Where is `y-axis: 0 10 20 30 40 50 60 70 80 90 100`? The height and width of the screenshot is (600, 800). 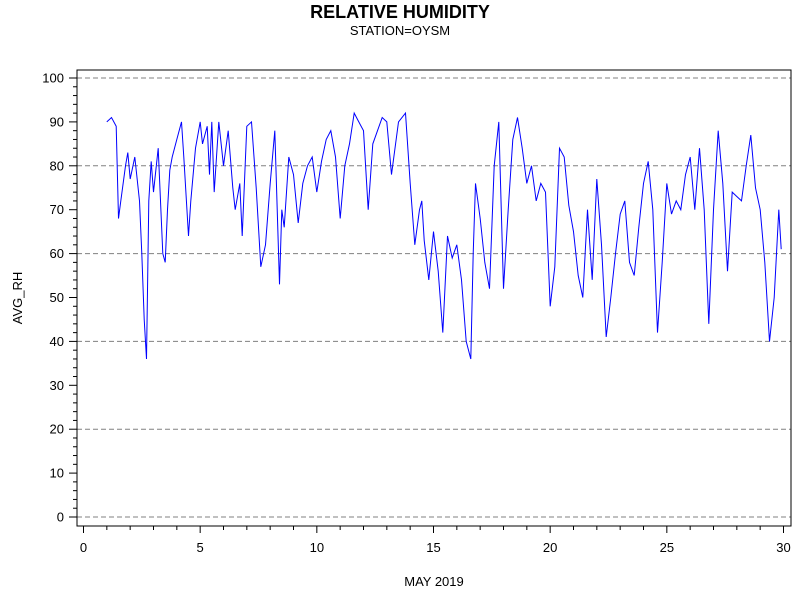 y-axis: 0 10 20 30 40 50 60 70 80 90 100 is located at coordinates (59, 298).